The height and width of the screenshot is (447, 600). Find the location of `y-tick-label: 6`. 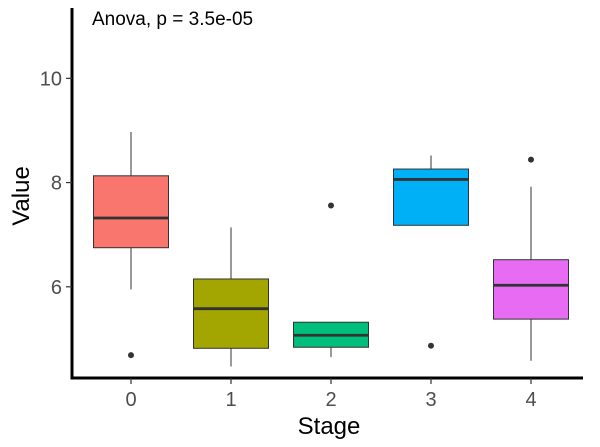

y-tick-label: 6 is located at coordinates (56, 288).